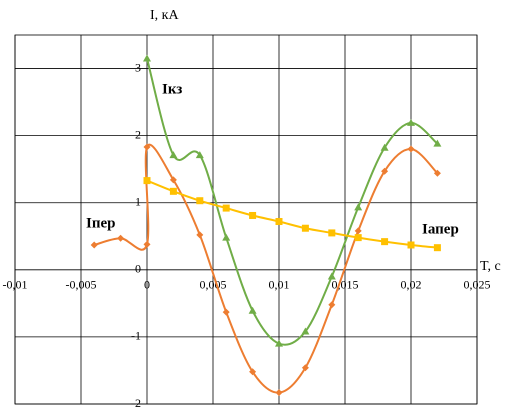 The width and height of the screenshot is (511, 419). Describe the element at coordinates (147, 285) in the screenshot. I see `x-tick-label: 0` at that location.